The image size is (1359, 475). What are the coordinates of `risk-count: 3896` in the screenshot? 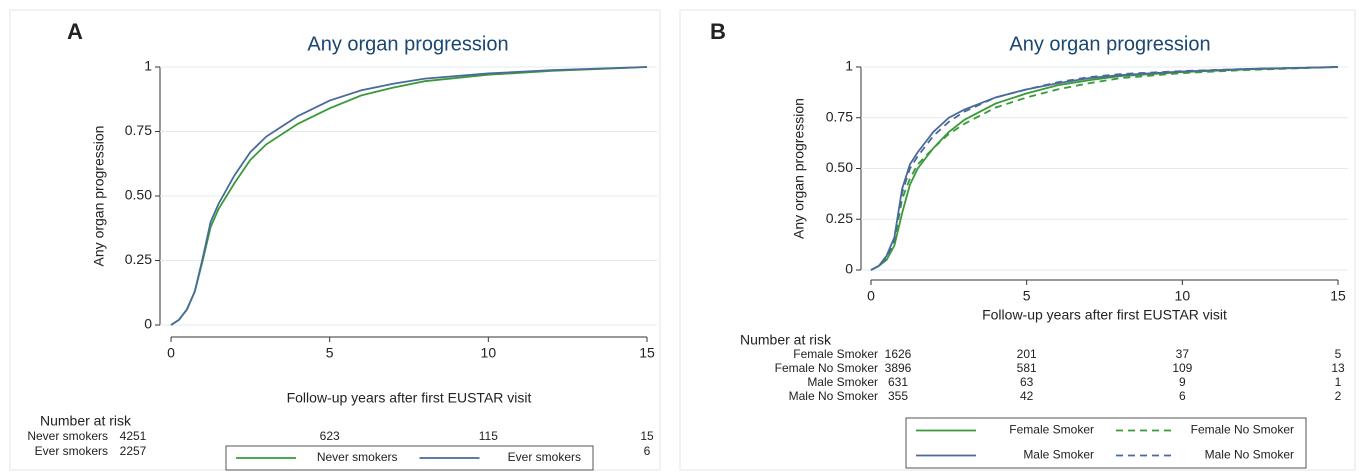 It's located at (898, 368).